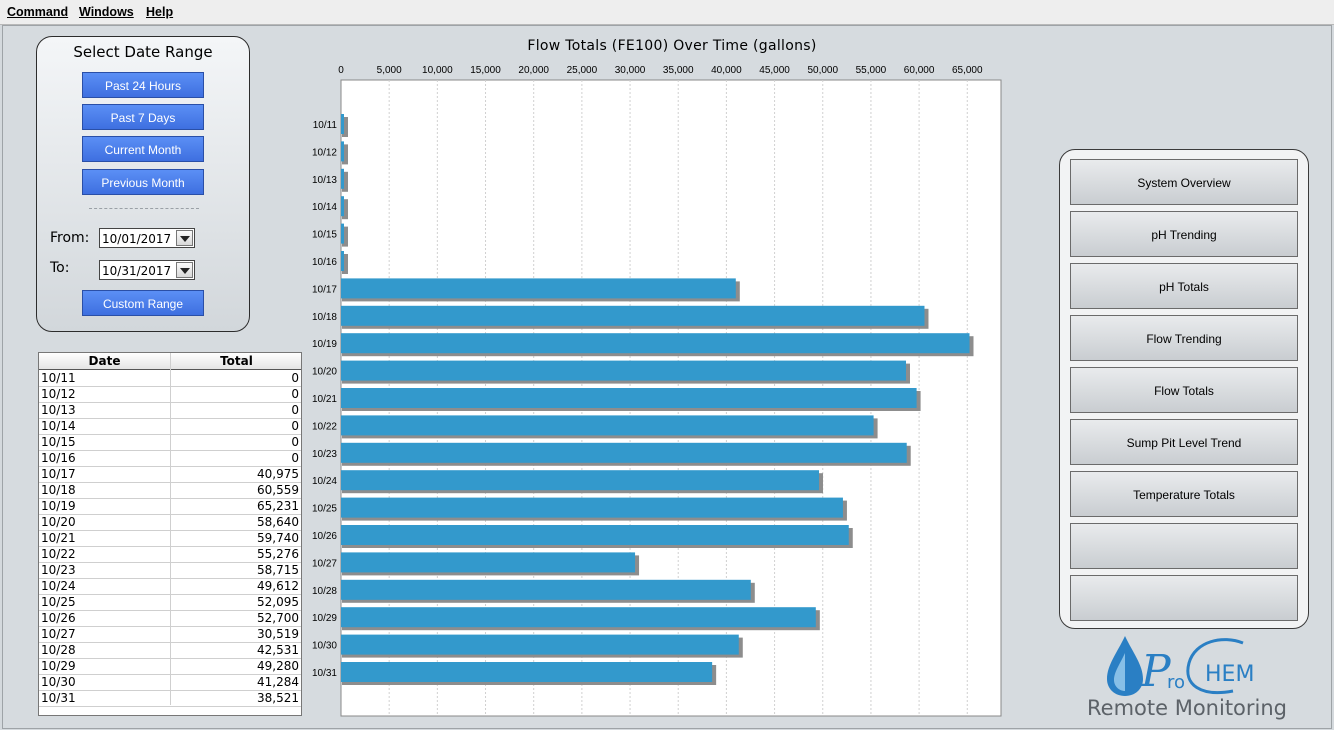  What do you see at coordinates (1156, 671) in the screenshot?
I see `logo-mark-p: P` at bounding box center [1156, 671].